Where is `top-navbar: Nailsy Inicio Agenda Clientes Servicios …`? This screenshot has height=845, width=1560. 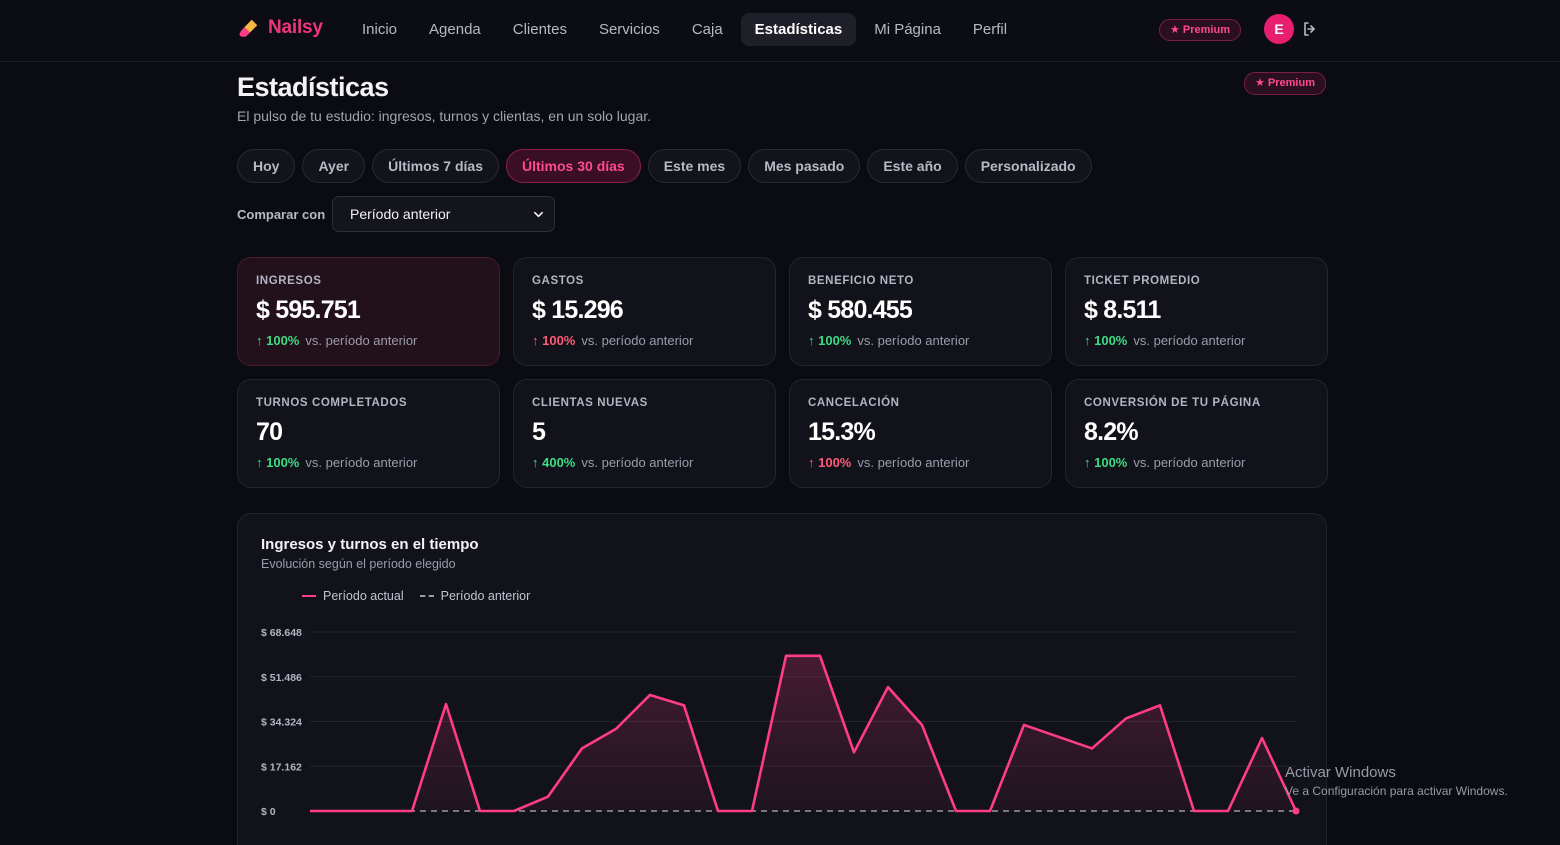 top-navbar: Nailsy Inicio Agenda Clientes Servicios … is located at coordinates (780, 31).